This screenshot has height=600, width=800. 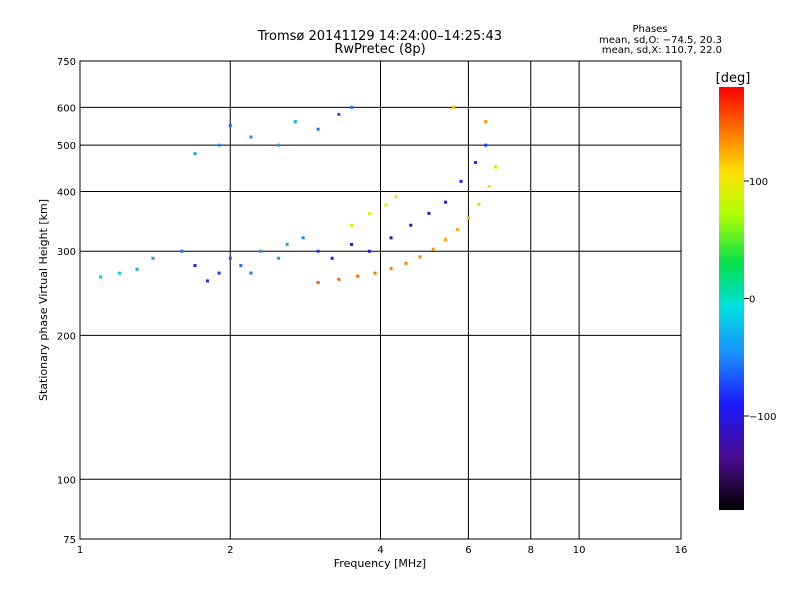 I want to click on y-tick-label: 100, so click(x=66, y=480).